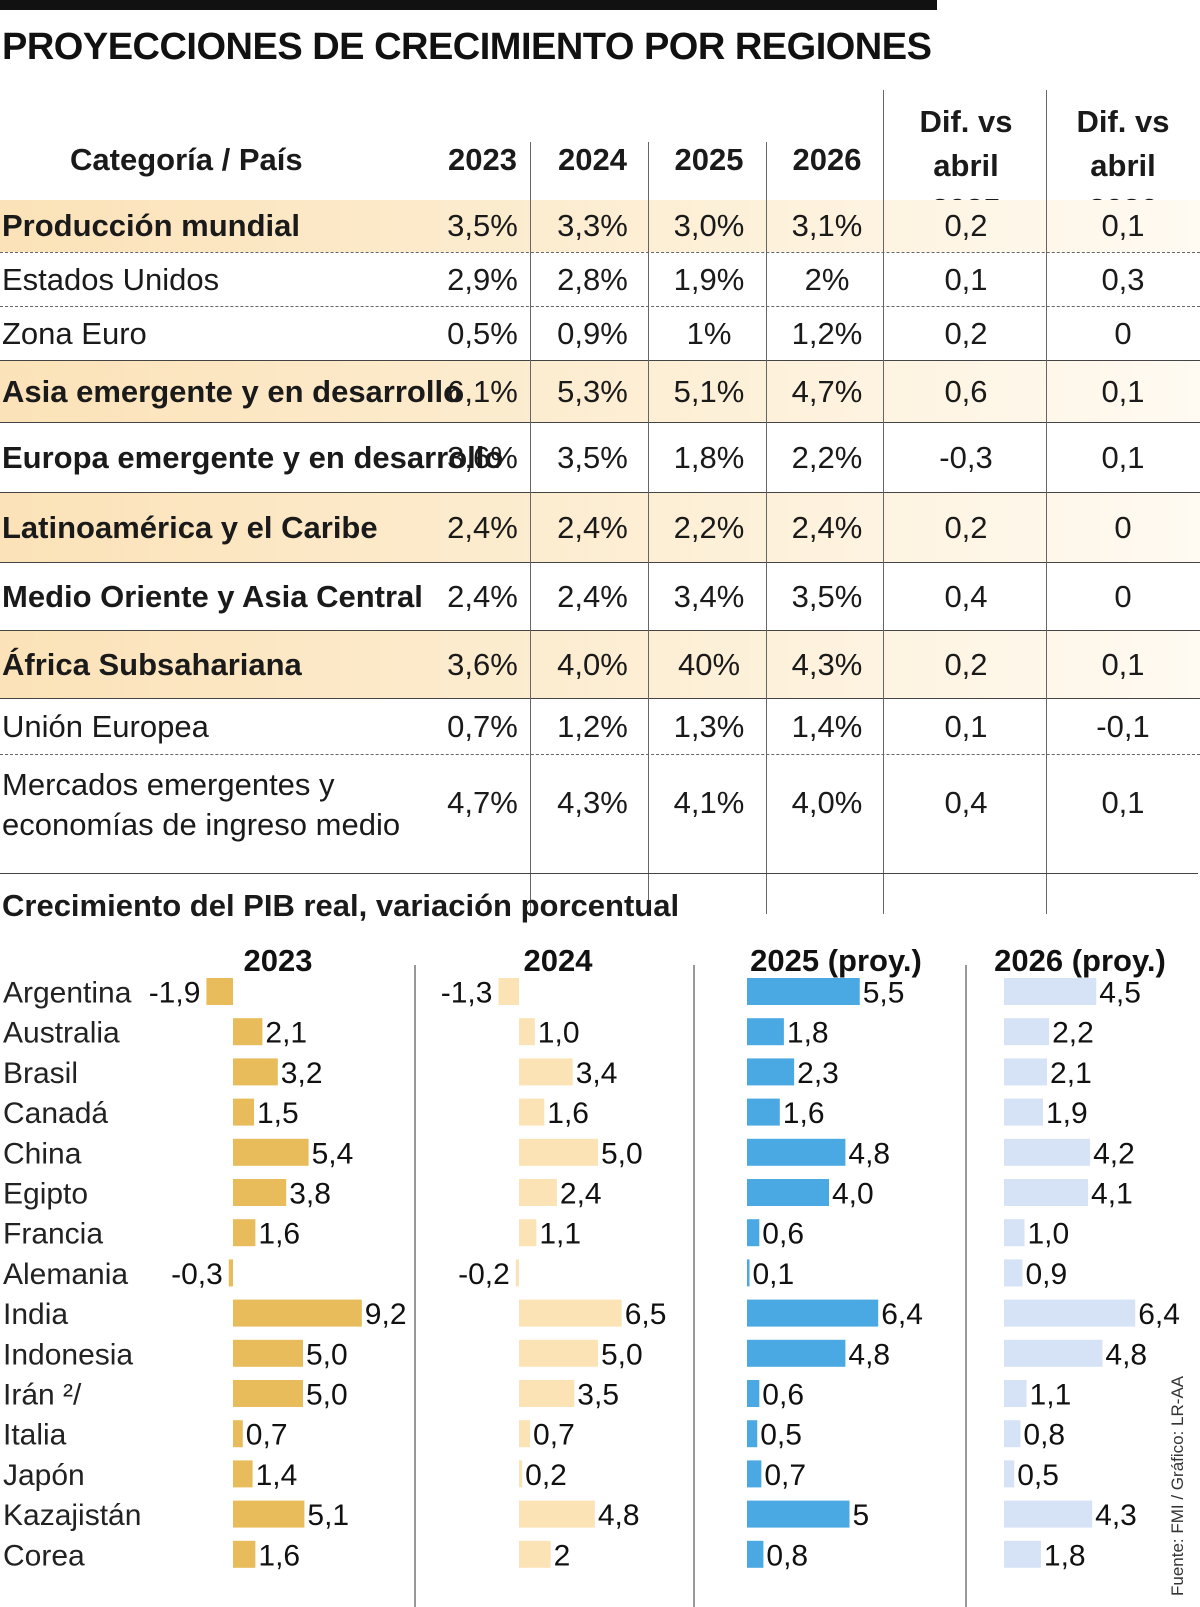  Describe the element at coordinates (467, 993) in the screenshot. I see `bar-value-label: -1,3` at that location.